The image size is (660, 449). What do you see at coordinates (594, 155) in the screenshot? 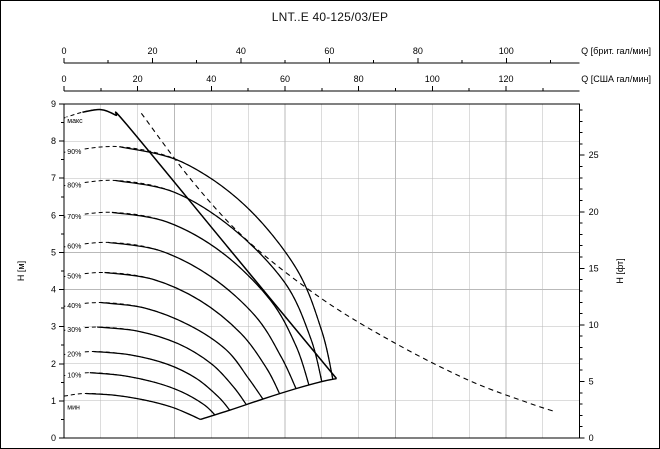
I see `svg-text: 25` at bounding box center [594, 155].